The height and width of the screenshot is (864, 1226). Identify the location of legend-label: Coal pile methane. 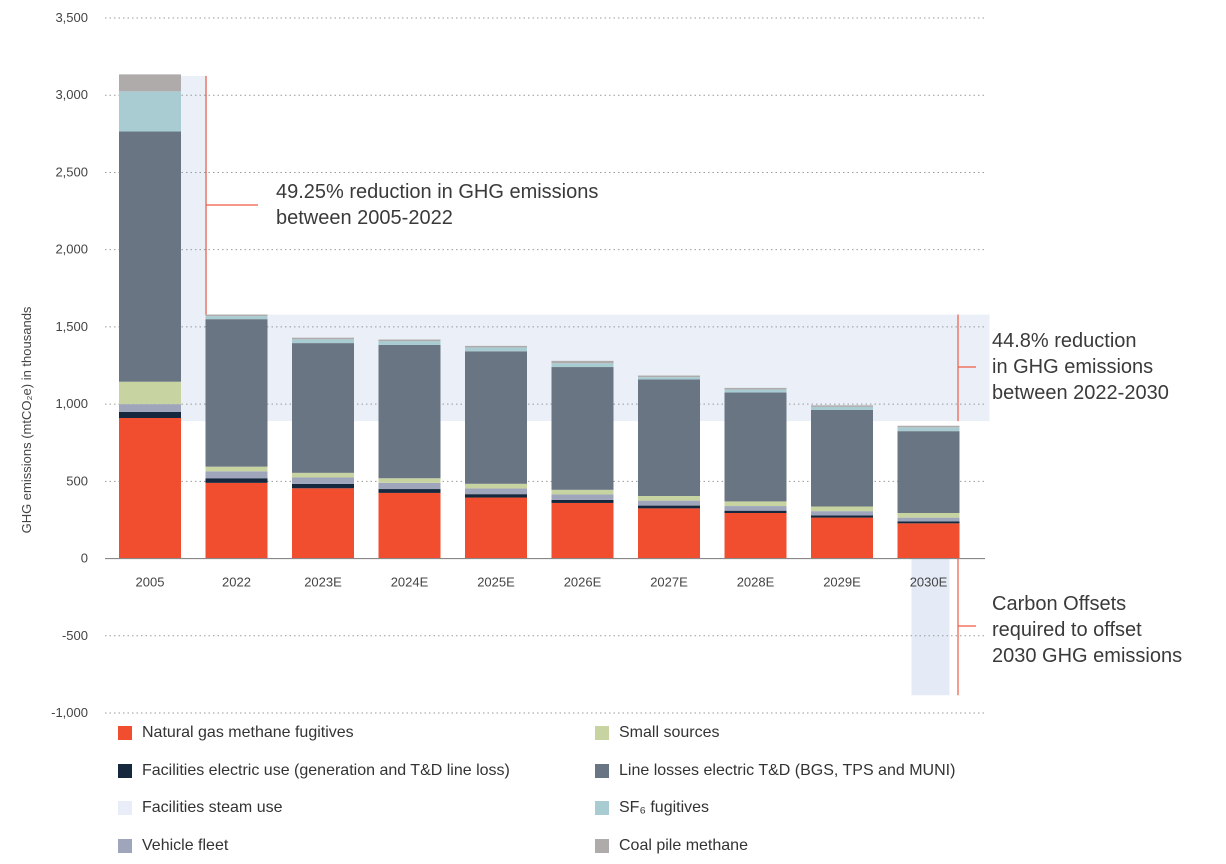
(683, 845).